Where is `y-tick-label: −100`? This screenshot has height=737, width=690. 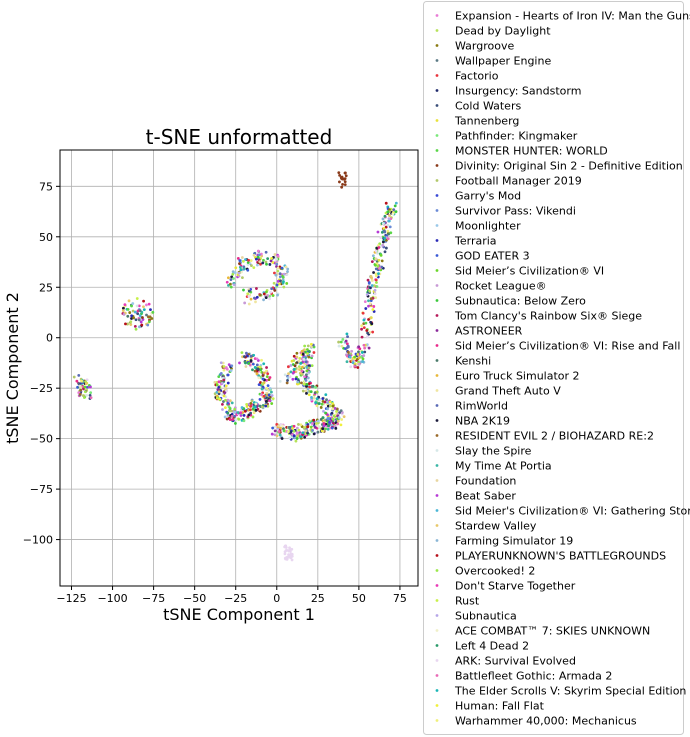 y-tick-label: −100 is located at coordinates (38, 540).